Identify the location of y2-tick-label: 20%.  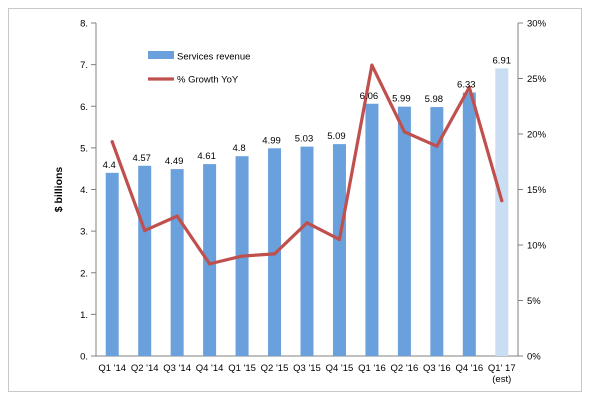
(537, 135).